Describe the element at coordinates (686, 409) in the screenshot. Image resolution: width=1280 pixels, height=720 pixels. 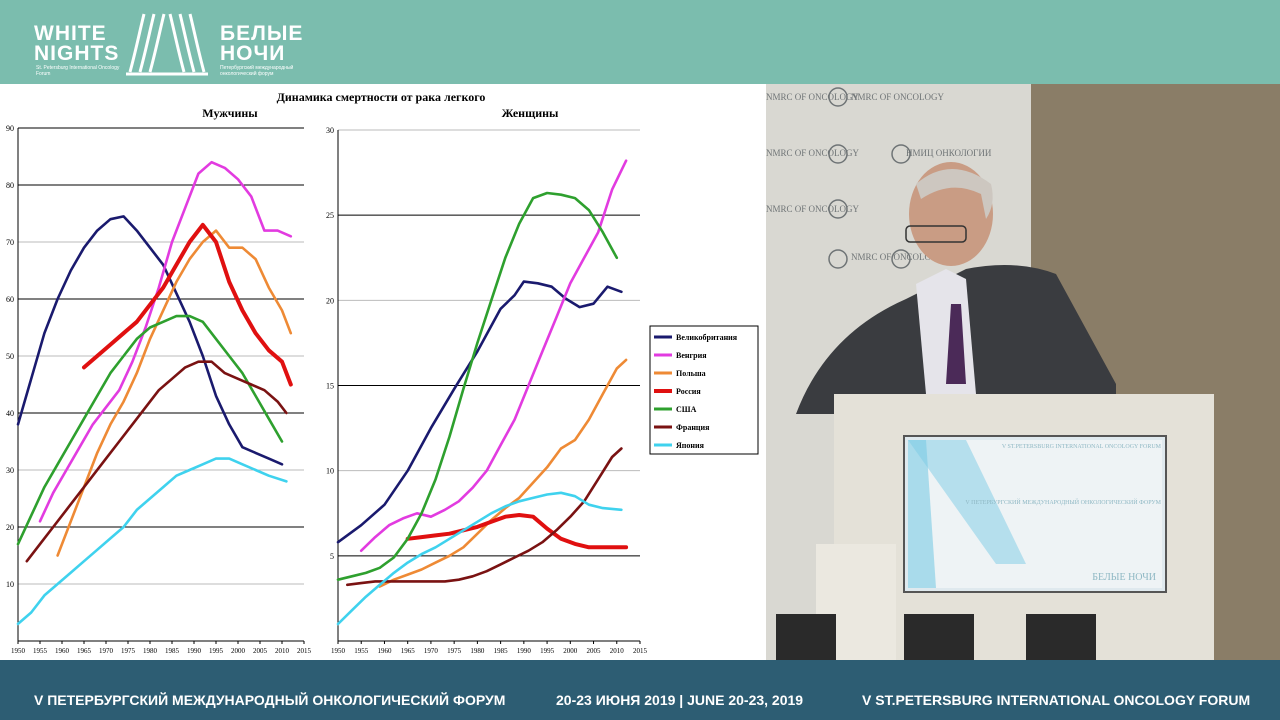
I see `legend-label: США` at that location.